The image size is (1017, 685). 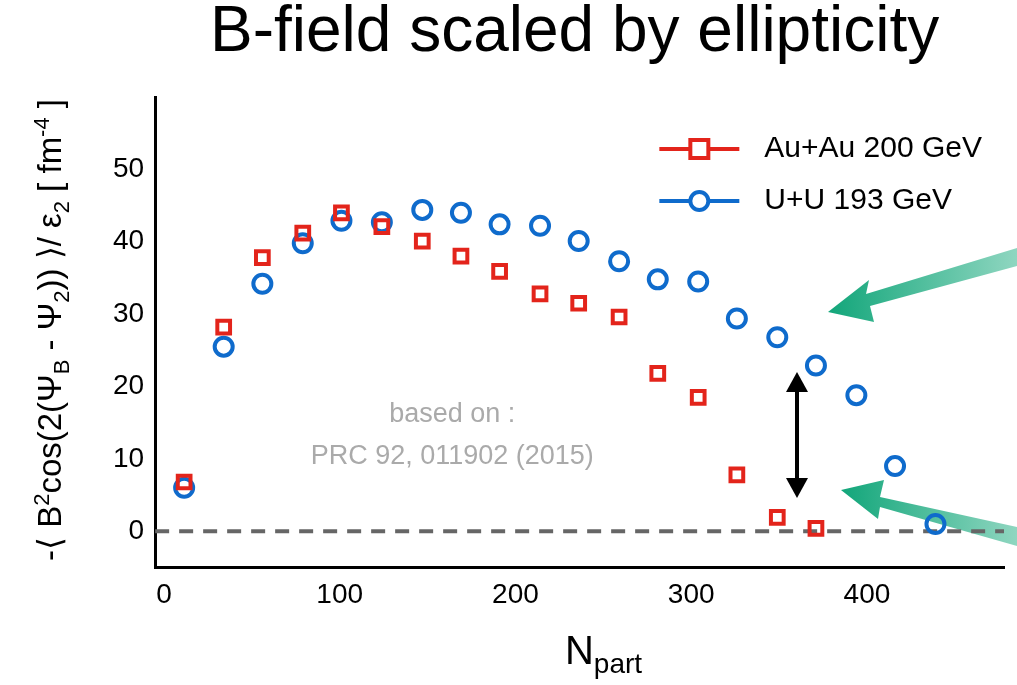 What do you see at coordinates (128, 240) in the screenshot?
I see `y-tick-label: 40` at bounding box center [128, 240].